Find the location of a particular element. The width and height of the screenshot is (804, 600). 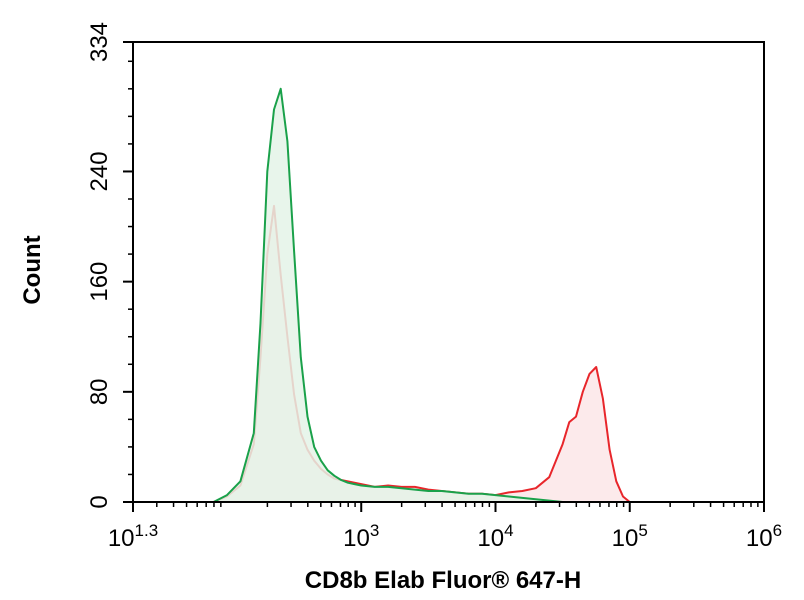

y-axis-title: Count is located at coordinates (32, 269).